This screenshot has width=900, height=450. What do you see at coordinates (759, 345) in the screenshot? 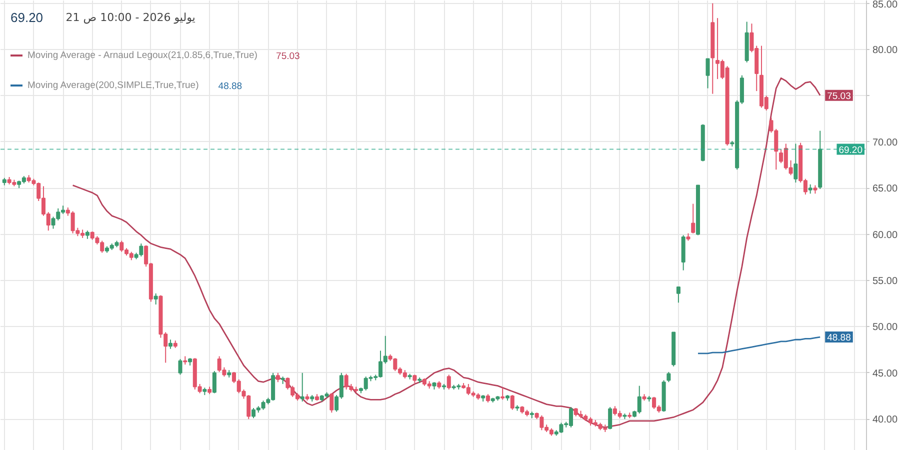
I see `line-series` at bounding box center [759, 345].